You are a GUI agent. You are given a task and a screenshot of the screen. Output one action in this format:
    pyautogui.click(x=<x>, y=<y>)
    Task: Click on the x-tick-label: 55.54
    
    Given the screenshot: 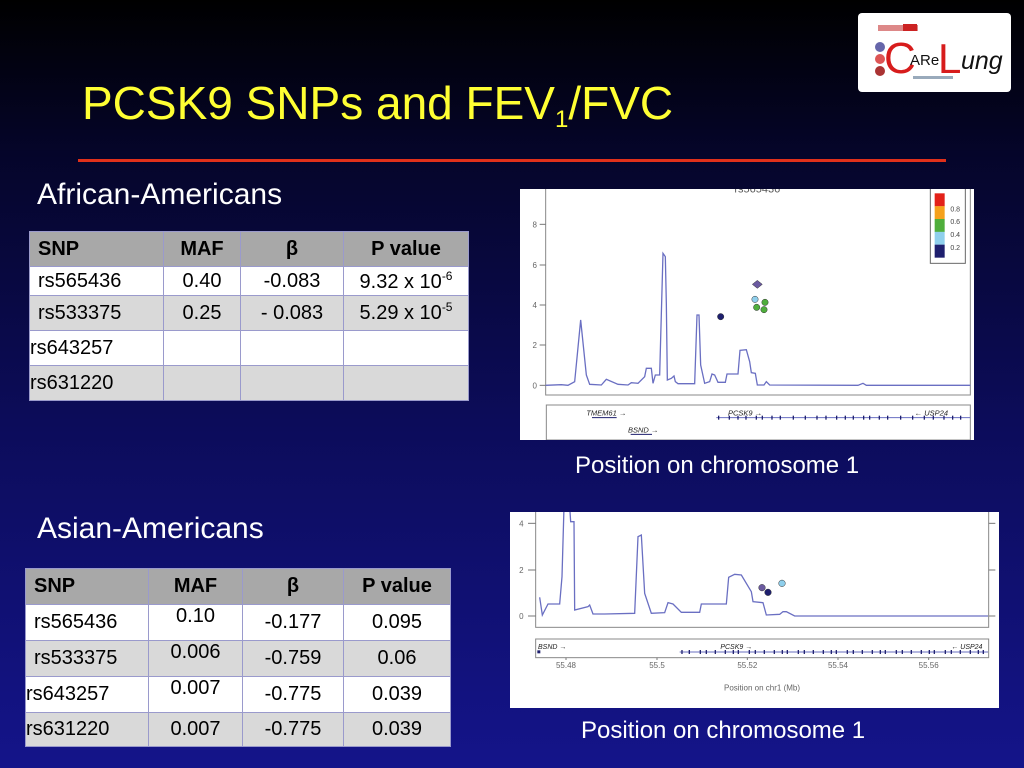 What is the action you would take?
    pyautogui.click(x=838, y=665)
    